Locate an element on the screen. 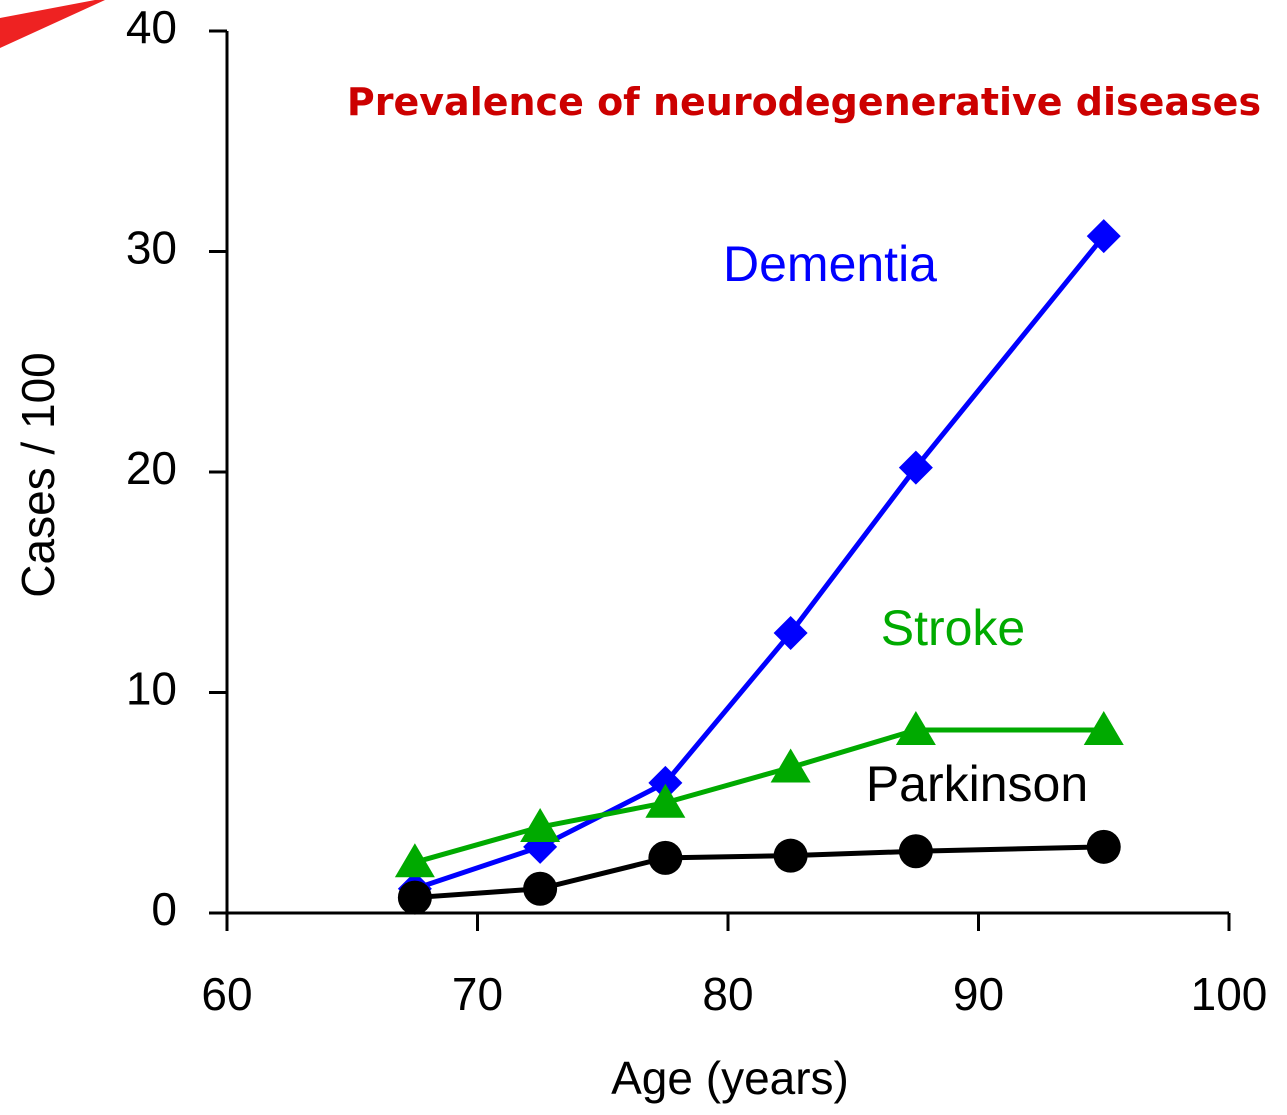 The image size is (1287, 1115). x-tick-label: 60 is located at coordinates (226, 994).